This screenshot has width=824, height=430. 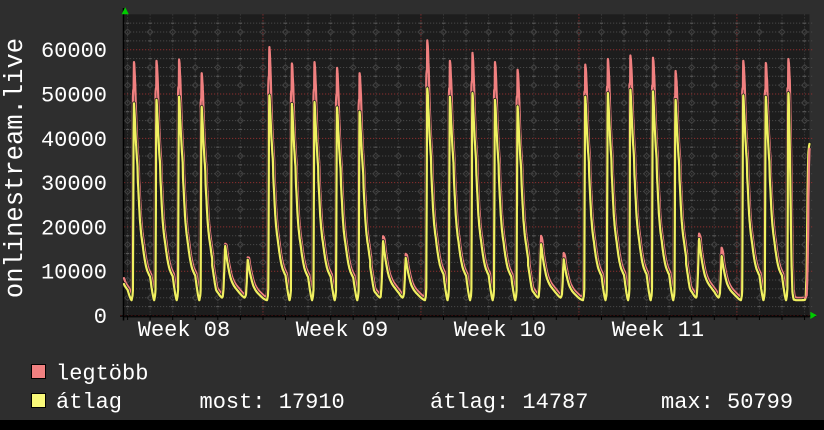 I want to click on svg-text: 50000, so click(x=74, y=96).